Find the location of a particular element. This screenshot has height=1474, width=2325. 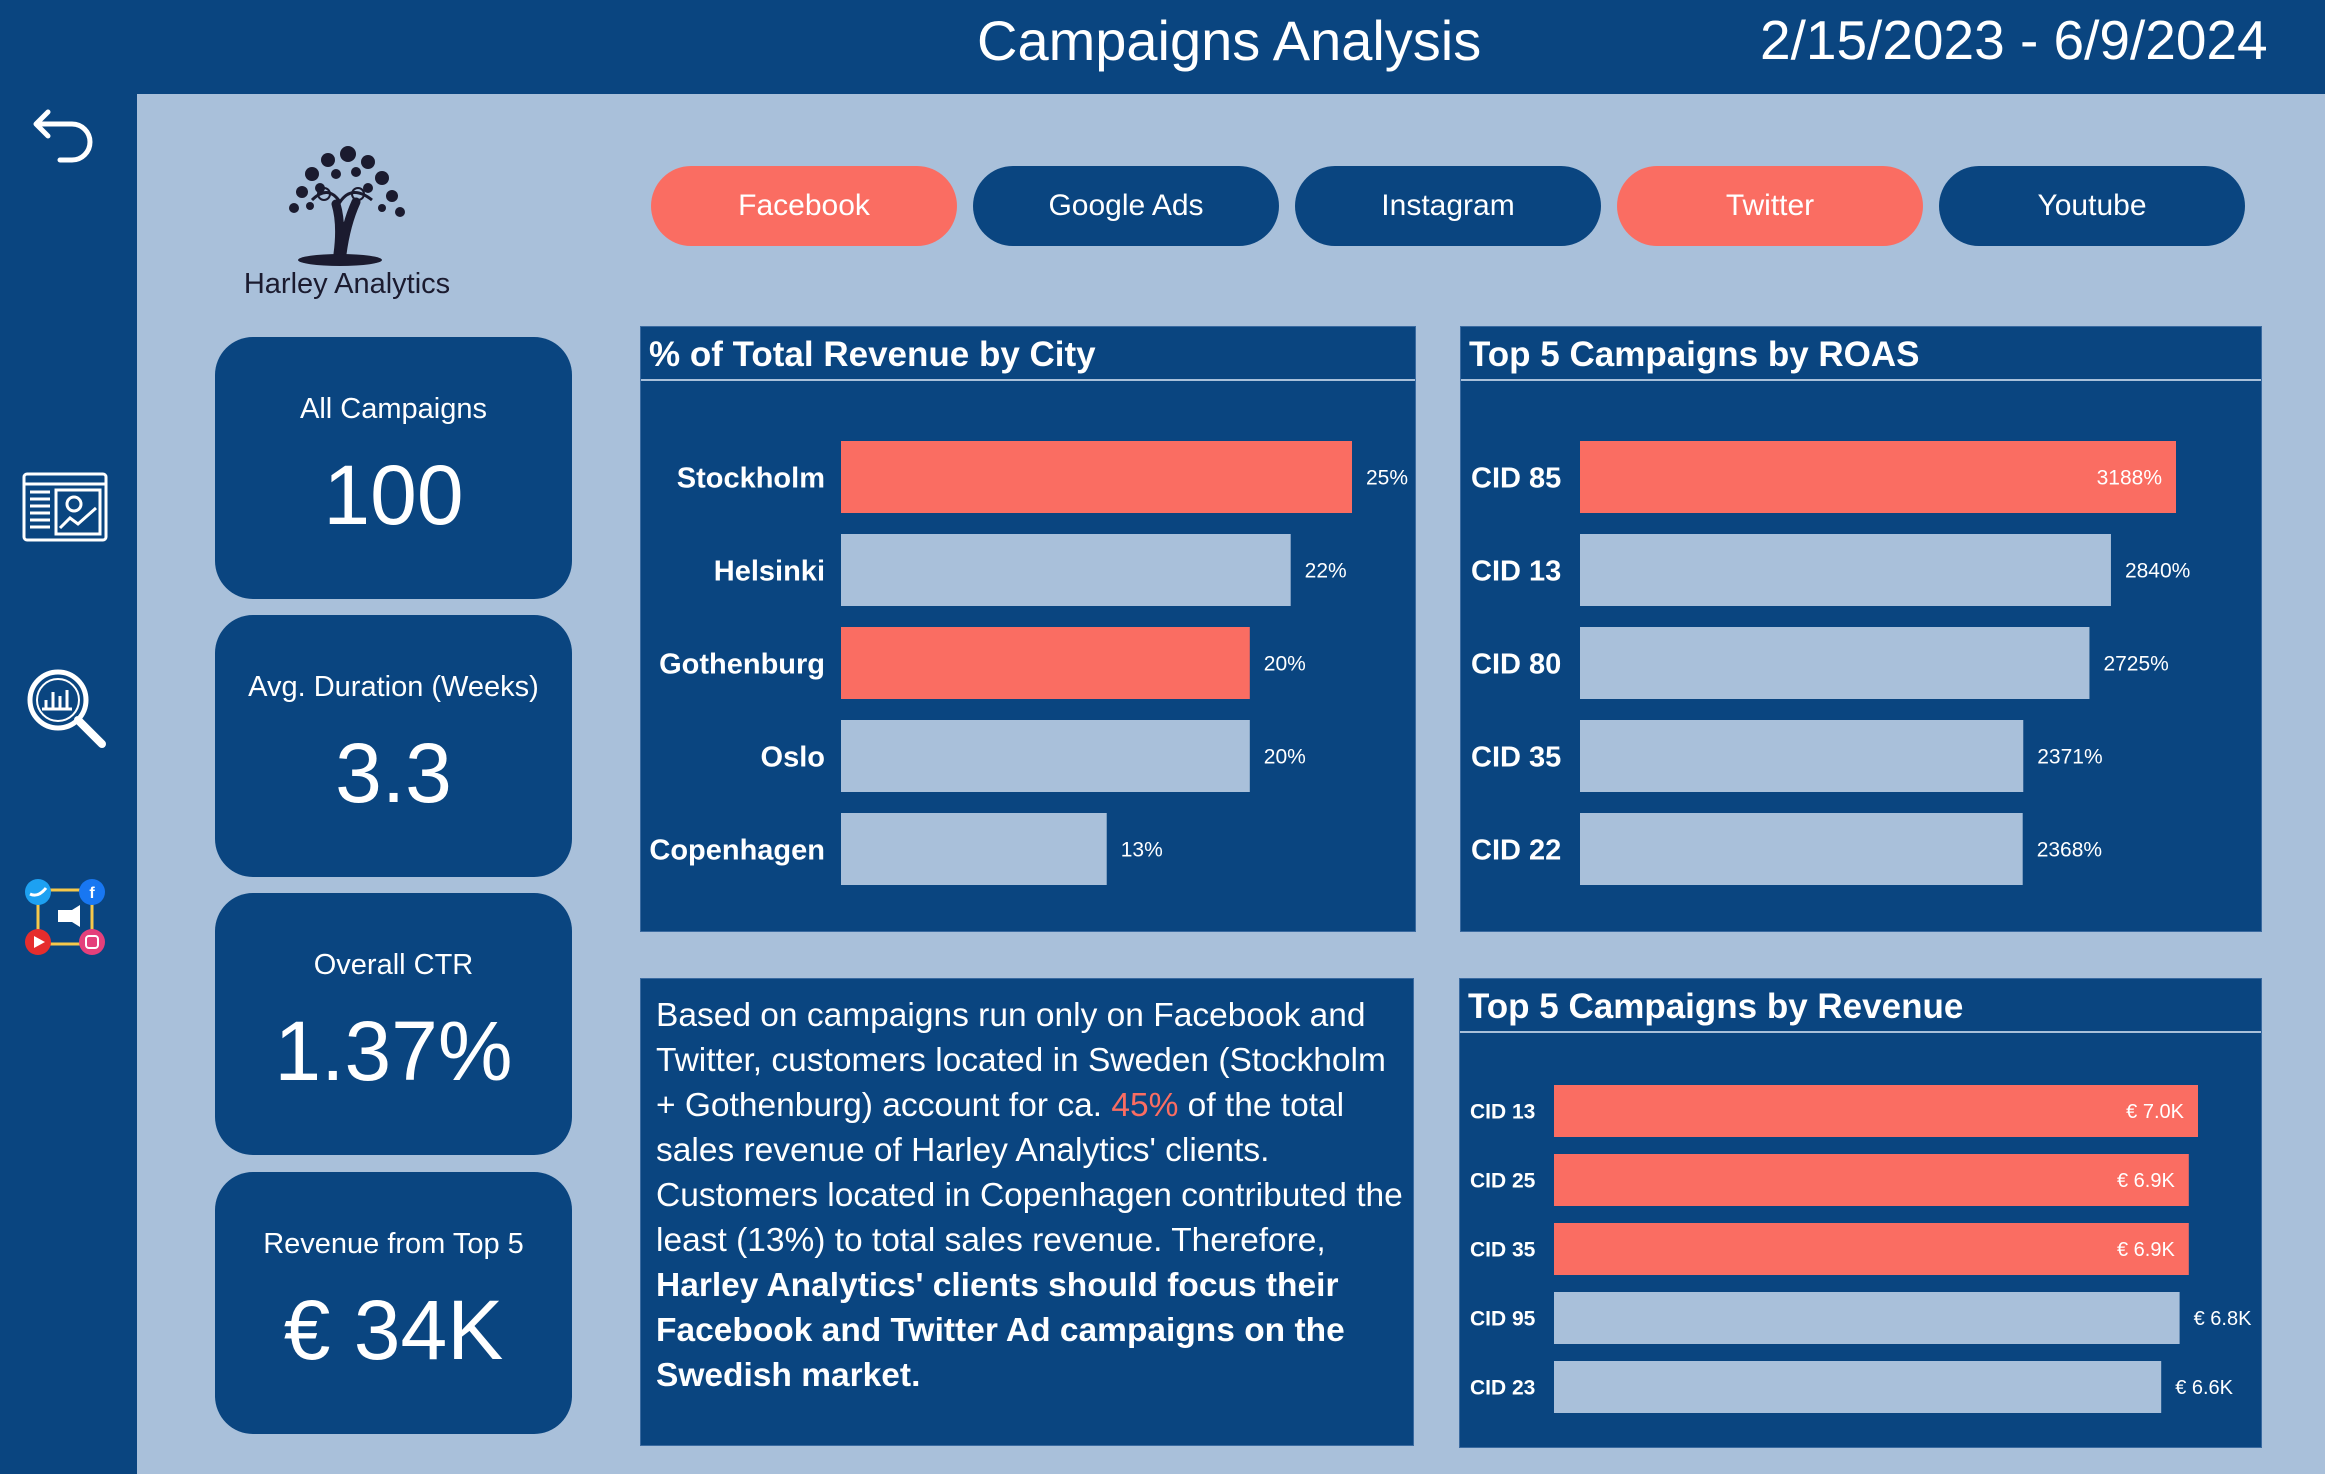

data-label: 3188% is located at coordinates (2129, 478).